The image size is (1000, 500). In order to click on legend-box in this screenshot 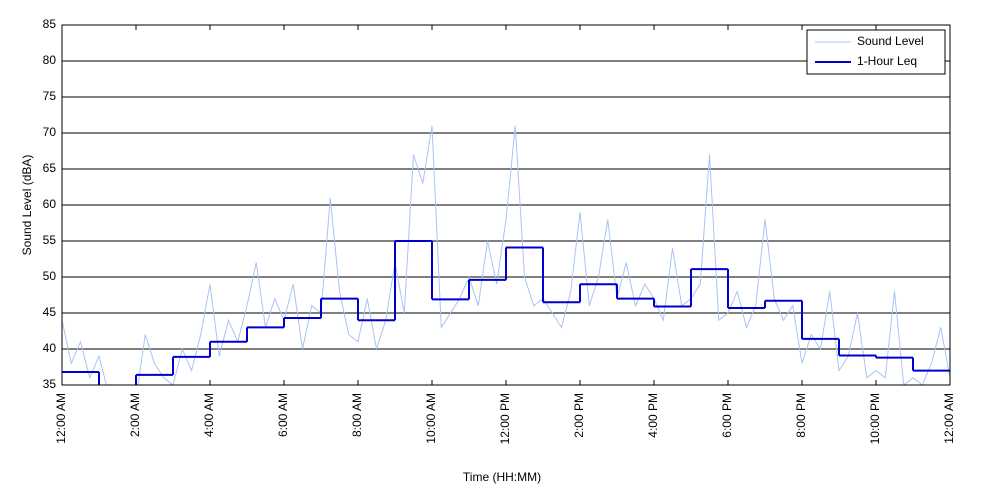, I will do `click(876, 52)`.